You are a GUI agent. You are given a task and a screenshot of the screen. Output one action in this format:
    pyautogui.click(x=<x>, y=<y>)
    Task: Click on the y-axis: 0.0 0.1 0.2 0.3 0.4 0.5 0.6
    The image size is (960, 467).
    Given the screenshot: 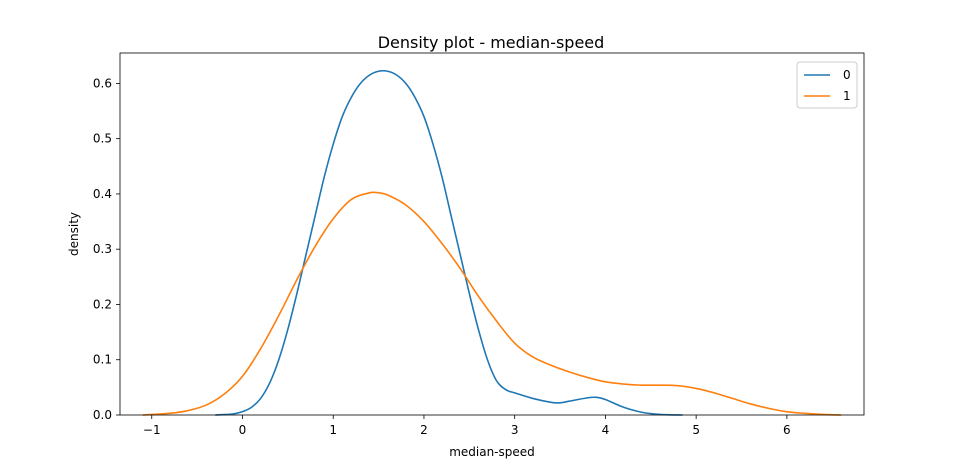 What is the action you would take?
    pyautogui.click(x=106, y=249)
    